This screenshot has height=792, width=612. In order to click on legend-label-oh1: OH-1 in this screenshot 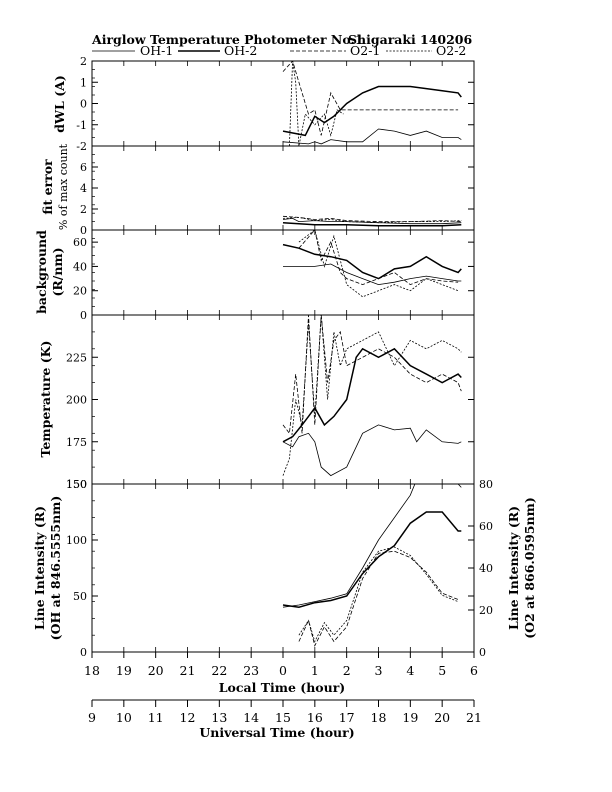, I will do `click(156, 50)`.